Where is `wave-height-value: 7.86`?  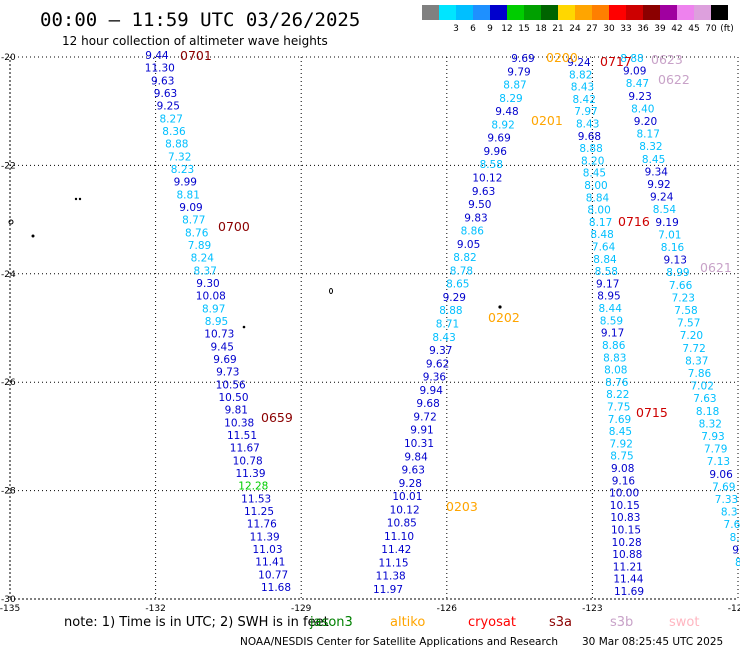 wave-height-value: 7.86 is located at coordinates (700, 374).